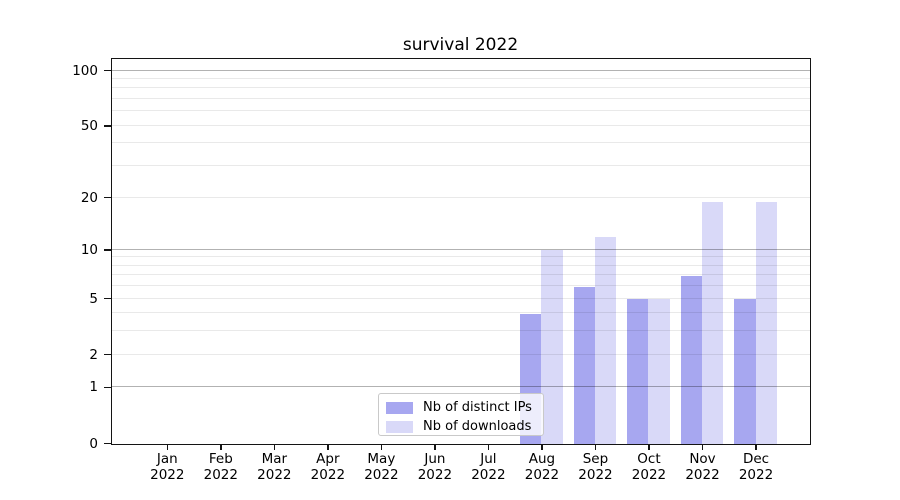  What do you see at coordinates (399, 426) in the screenshot?
I see `legend-swatch-downloads` at bounding box center [399, 426].